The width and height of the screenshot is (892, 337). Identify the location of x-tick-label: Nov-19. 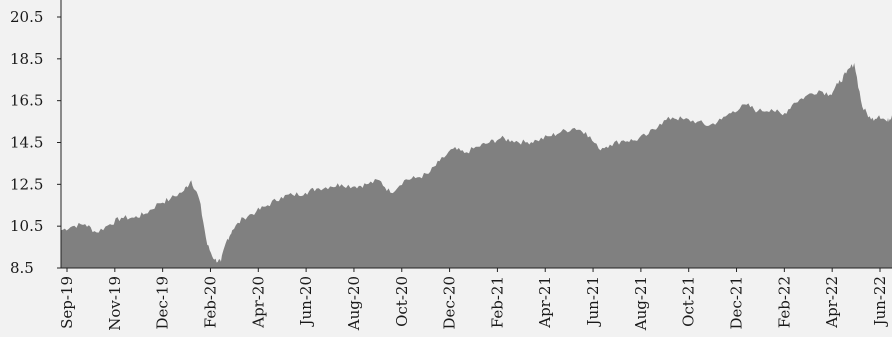
(115, 303).